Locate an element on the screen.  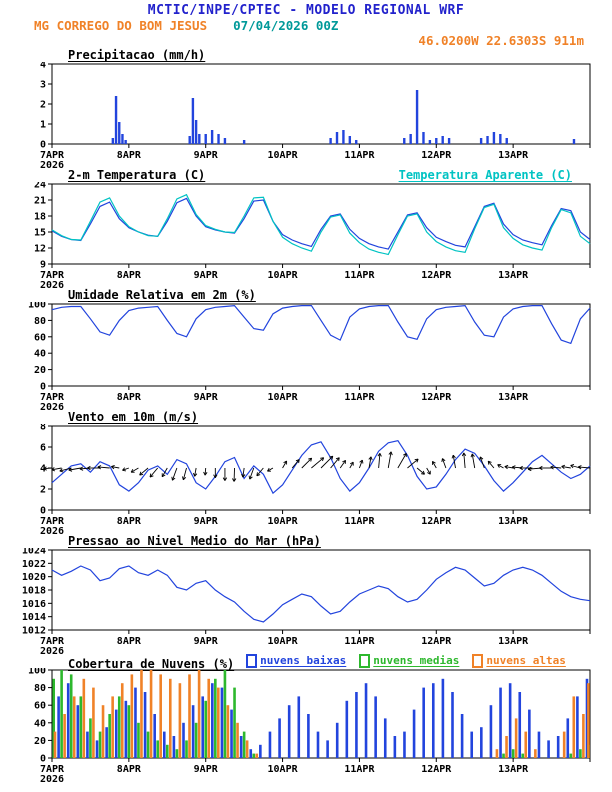
svg-text: 3 is located at coordinates (43, 85).